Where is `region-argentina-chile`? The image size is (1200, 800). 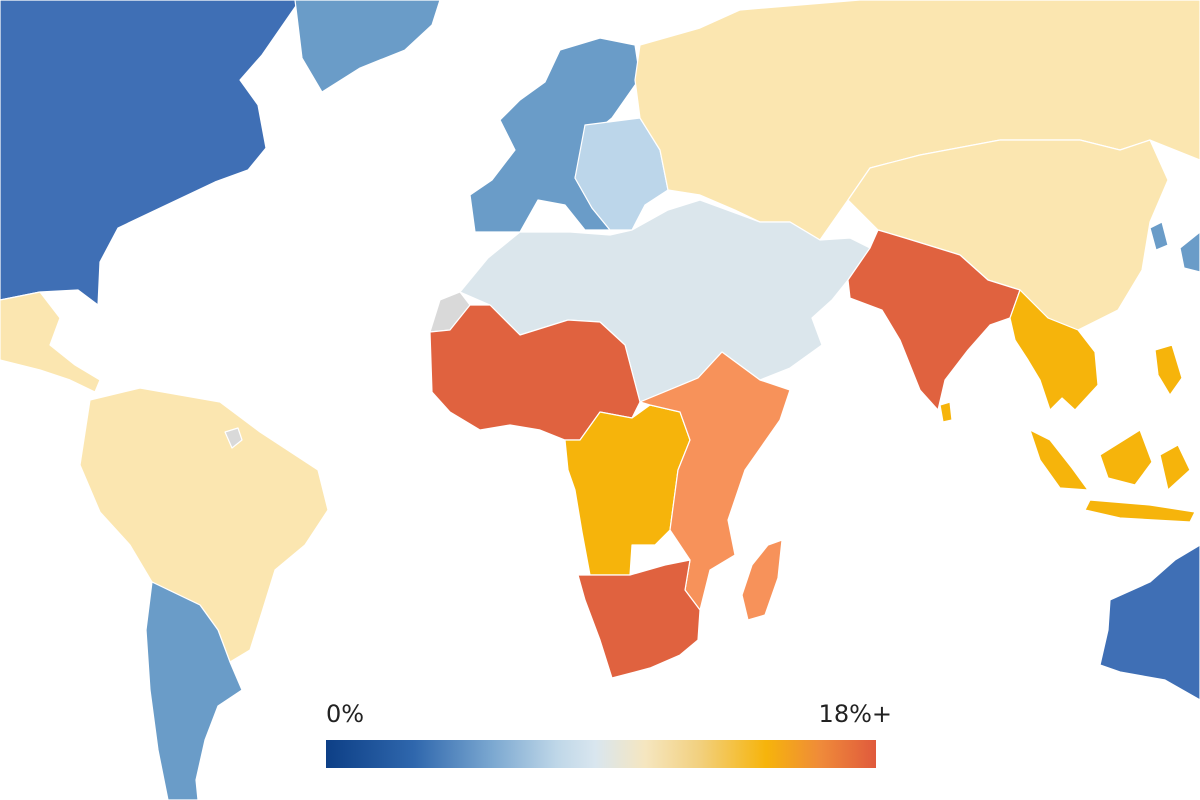
region-argentina-chile is located at coordinates (194, 690).